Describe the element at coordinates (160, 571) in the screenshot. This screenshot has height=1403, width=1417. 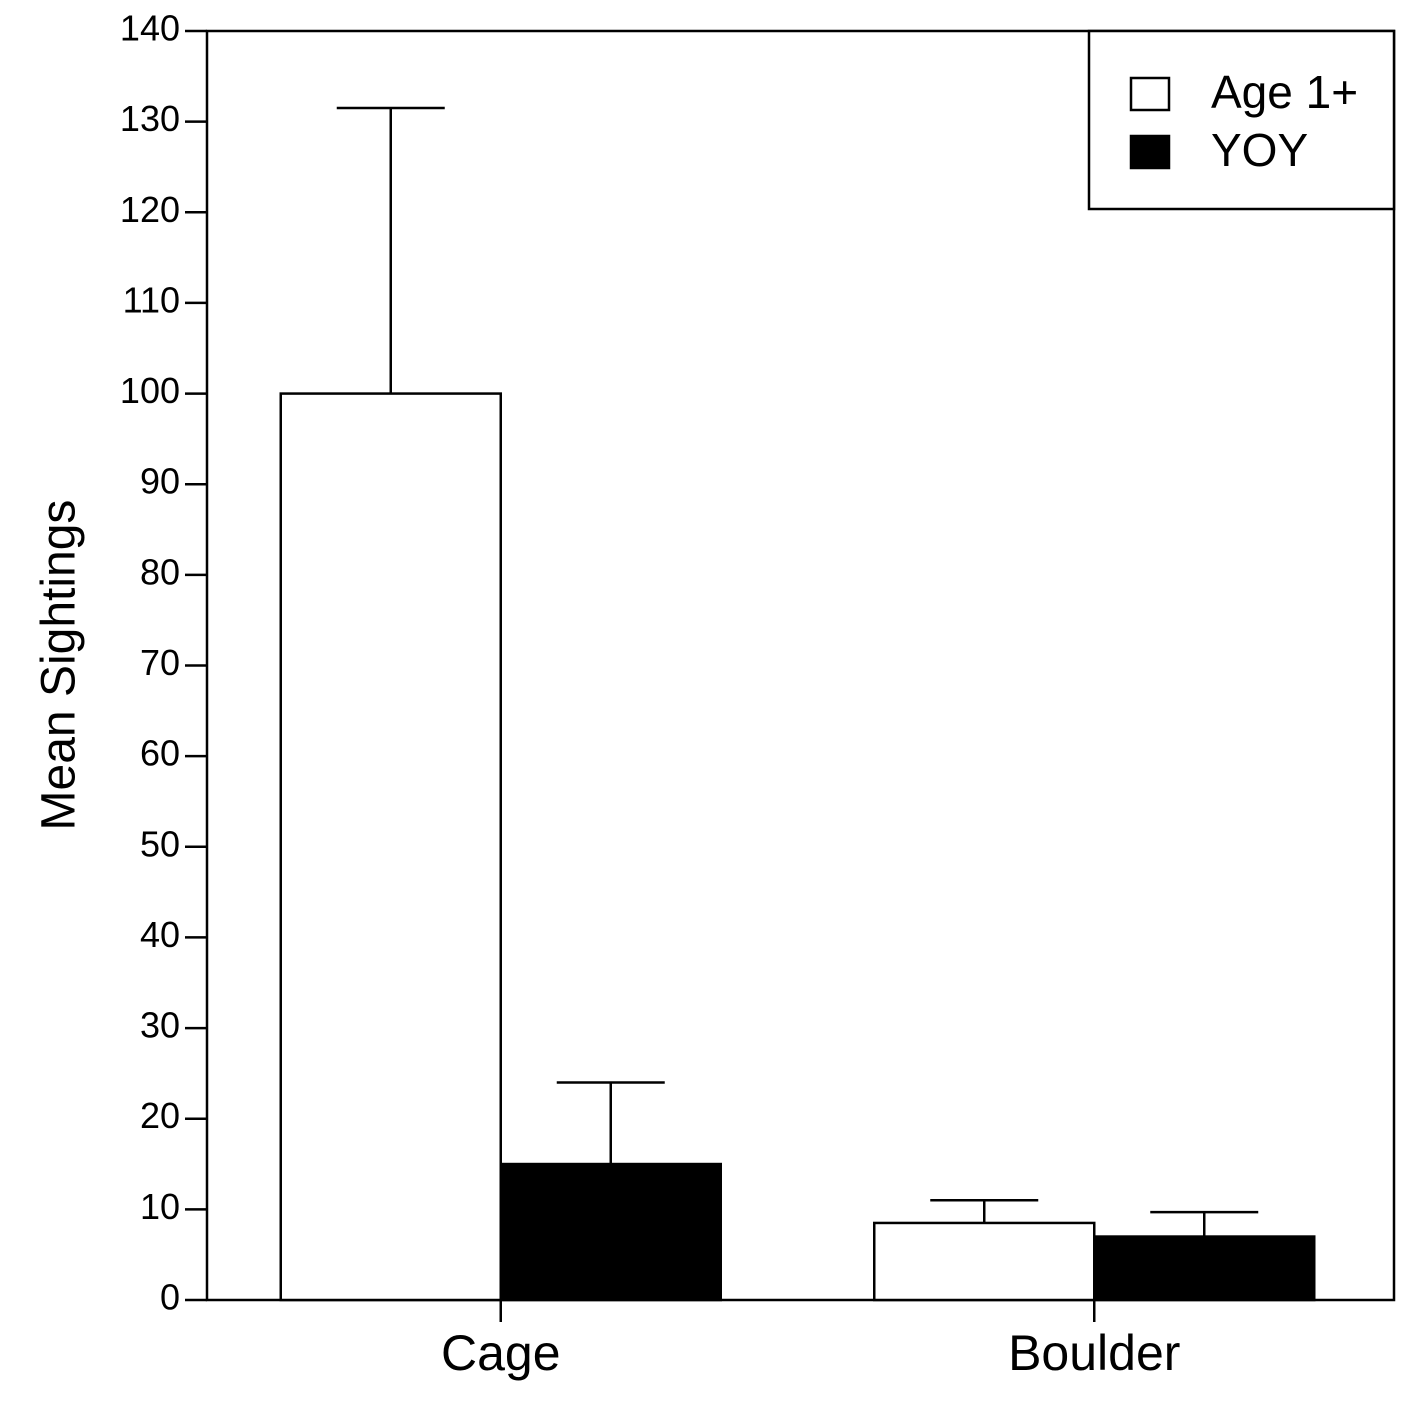
I see `y-tick-label: 80` at that location.